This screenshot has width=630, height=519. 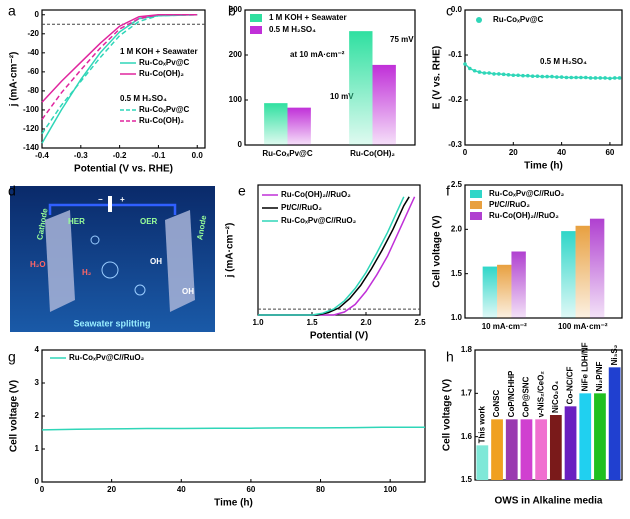 I want to click on x-tick-label: 2.0, so click(x=366, y=322).